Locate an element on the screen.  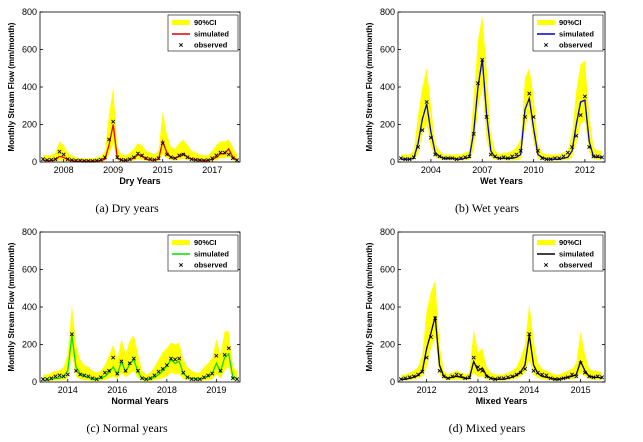
y-tick-label: 200 is located at coordinates (29, 345).